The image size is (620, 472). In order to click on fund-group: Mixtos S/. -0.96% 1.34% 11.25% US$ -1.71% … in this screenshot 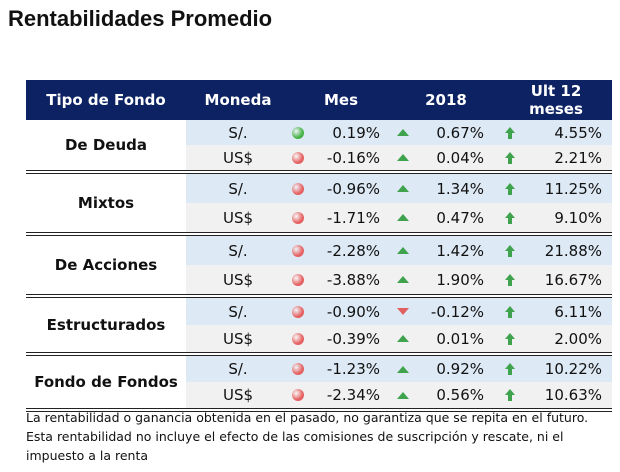, I will do `click(319, 205)`.